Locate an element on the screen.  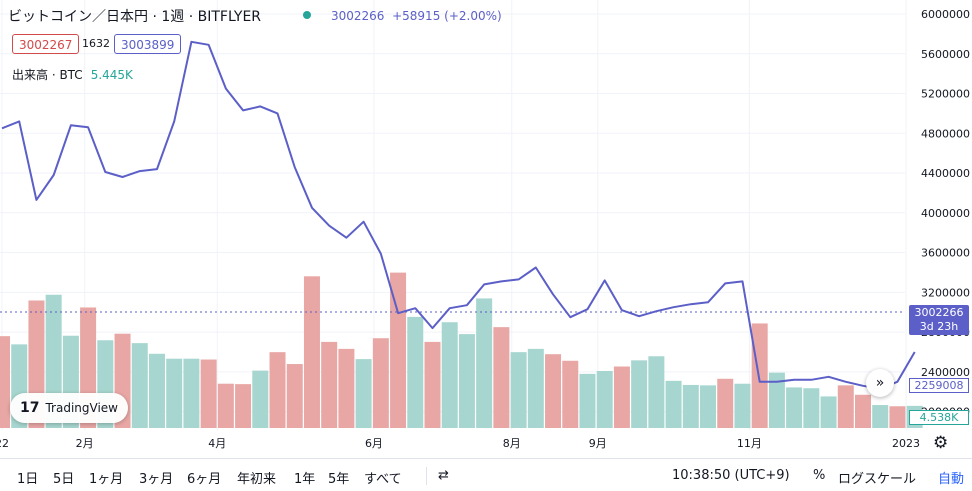
bar-countdown: 3d 23h is located at coordinates (939, 326).